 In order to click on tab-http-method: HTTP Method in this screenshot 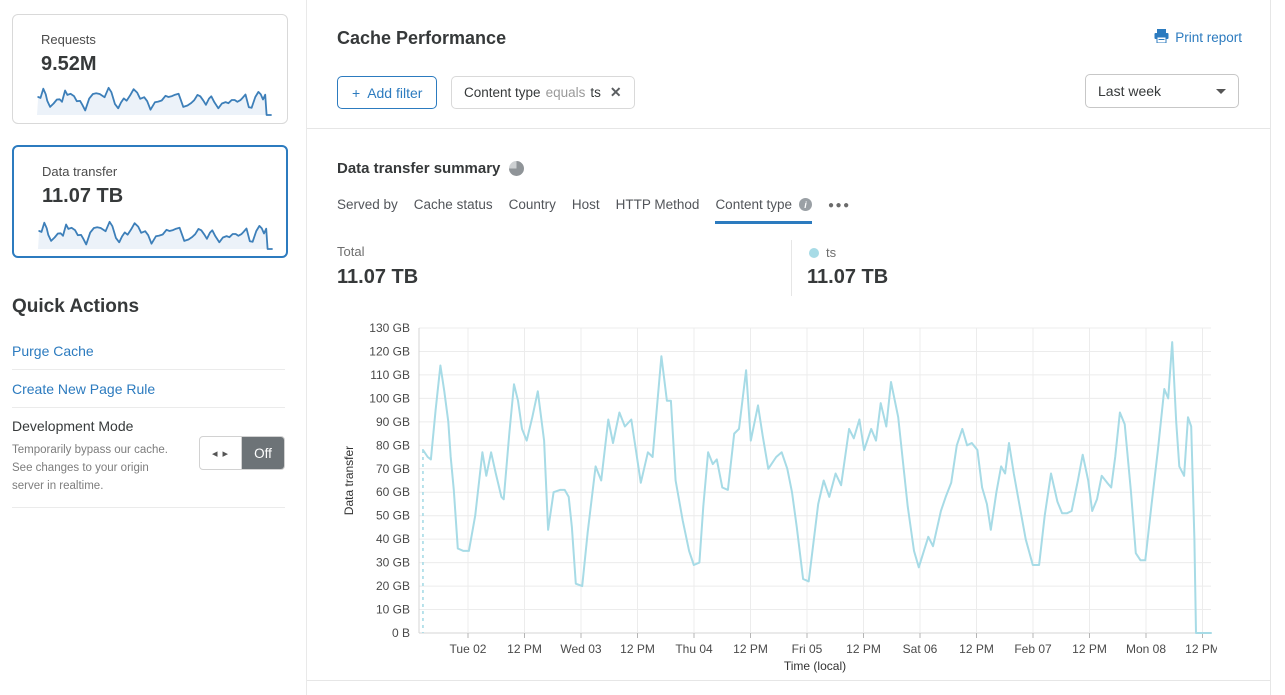, I will do `click(657, 204)`.